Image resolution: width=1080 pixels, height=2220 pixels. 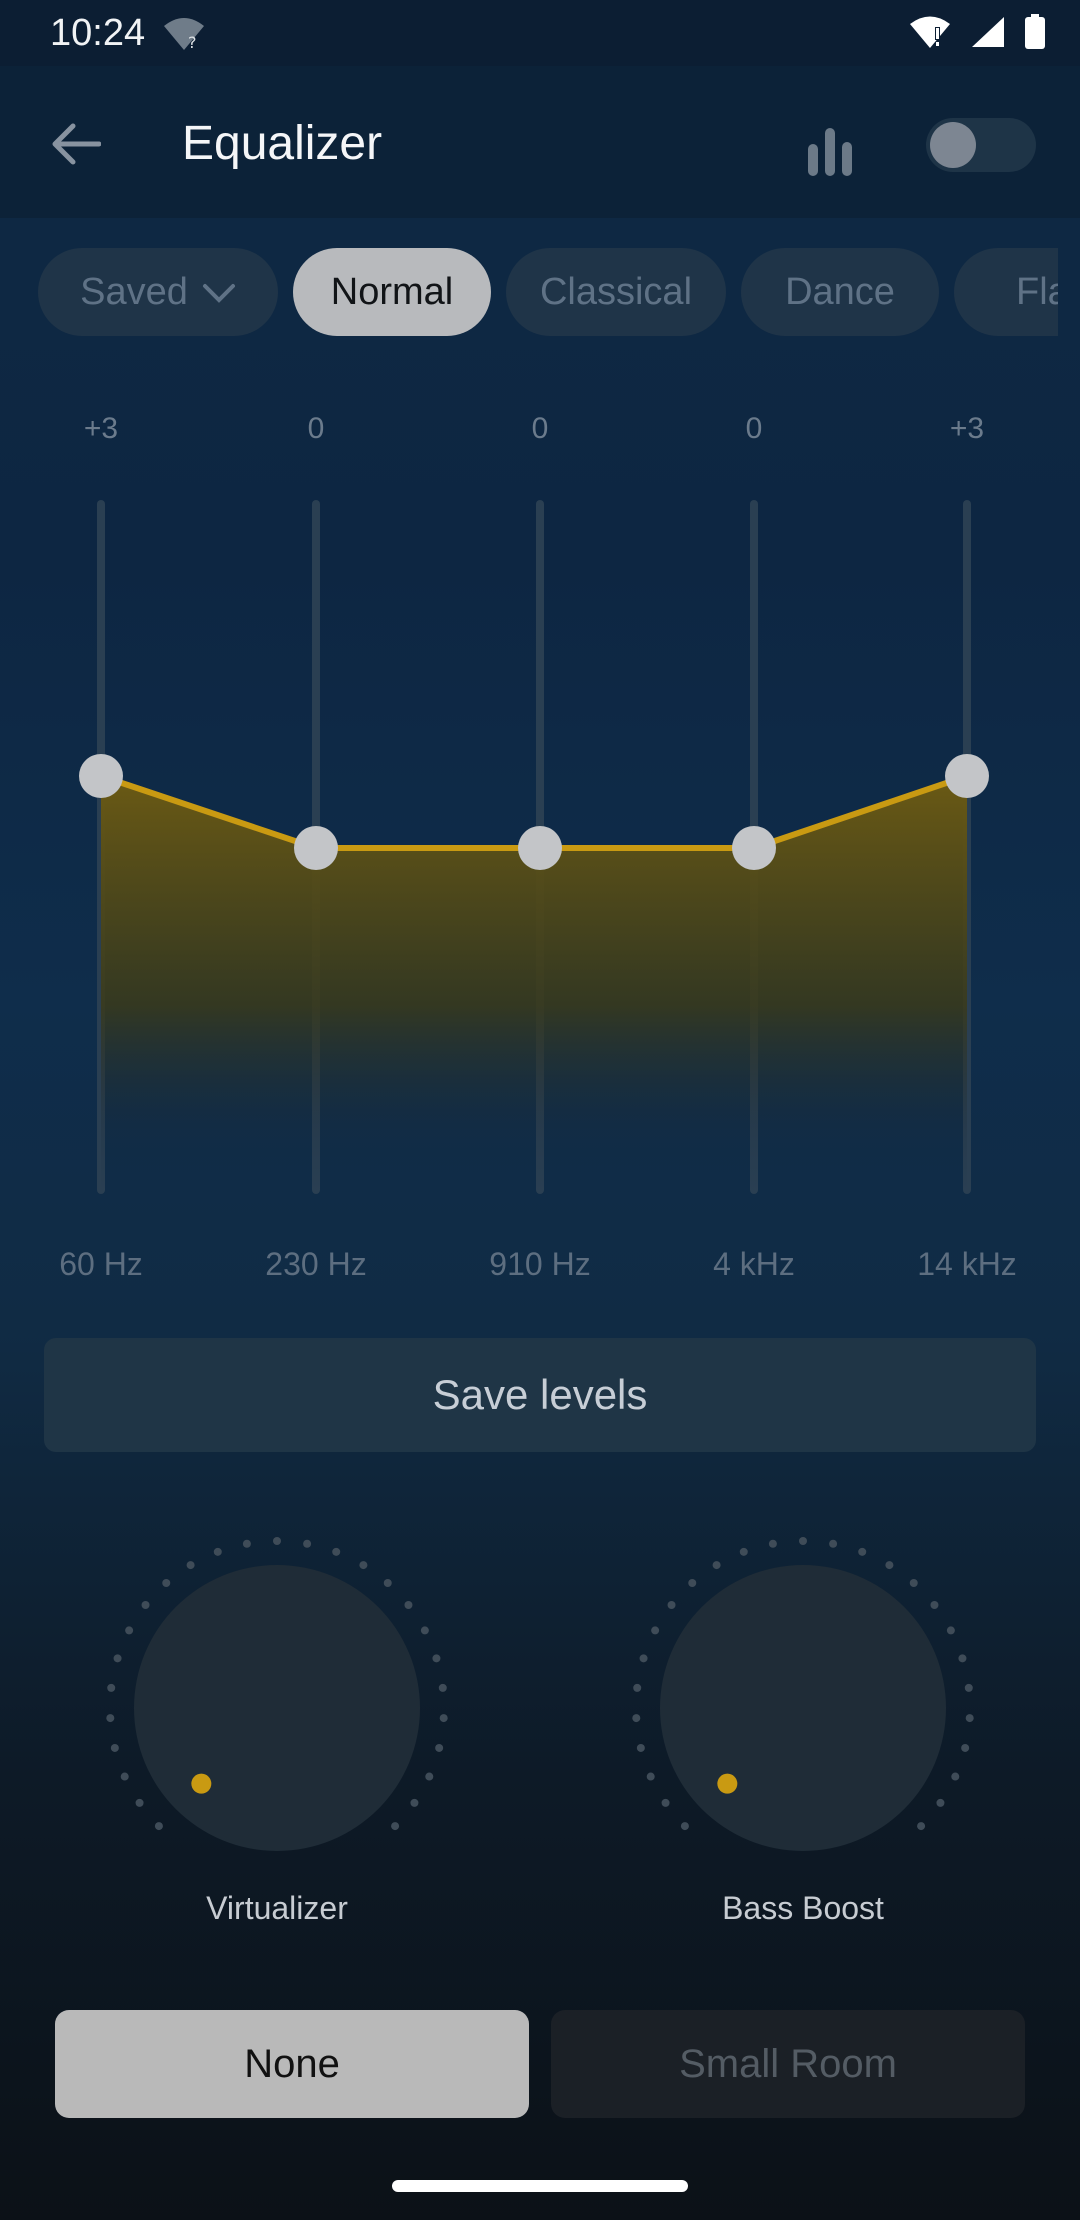 I want to click on reverb-none-button: None, so click(x=292, y=2064).